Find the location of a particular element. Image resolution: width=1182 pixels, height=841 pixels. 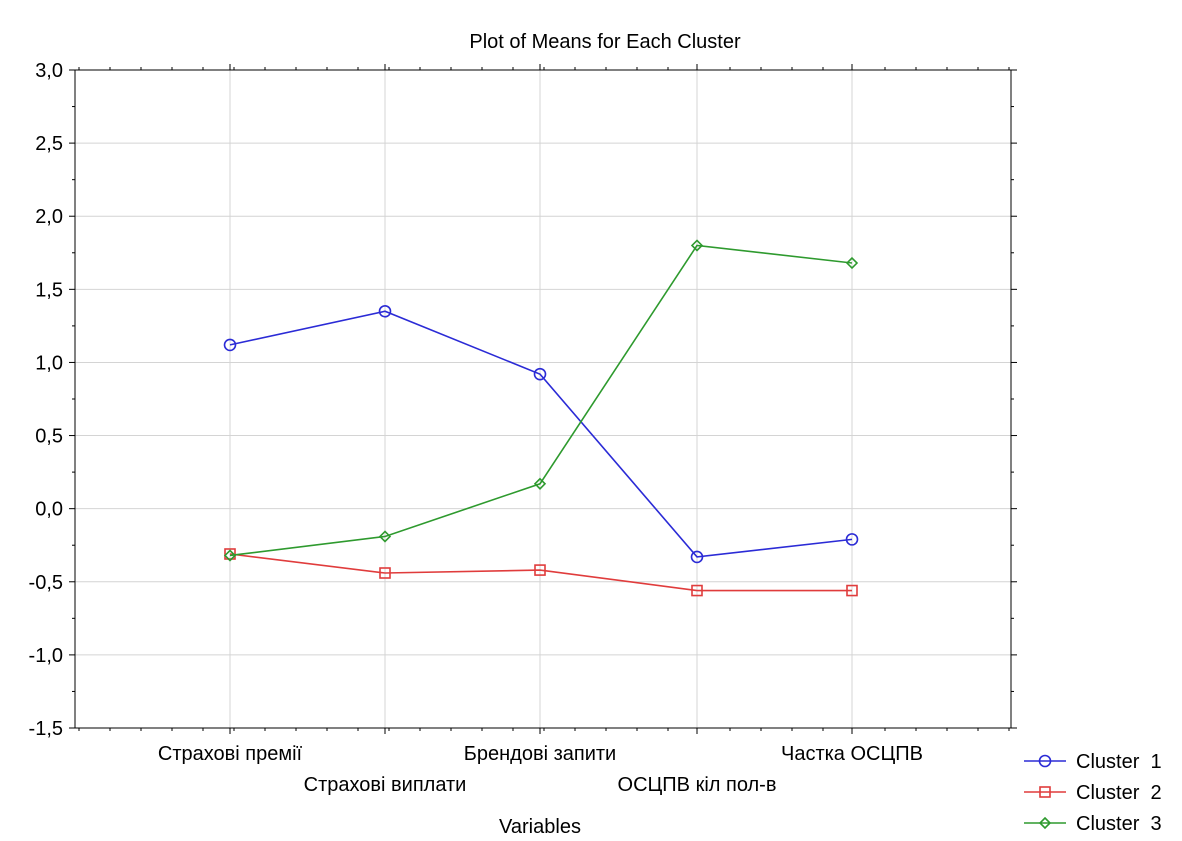

y-tick-label: 0,5 is located at coordinates (49, 437).